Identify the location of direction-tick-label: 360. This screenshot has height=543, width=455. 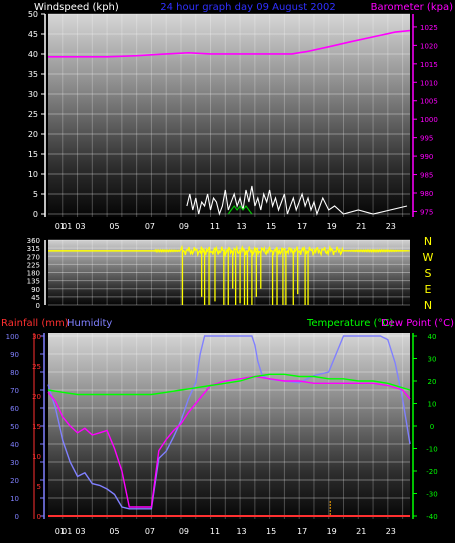
(33, 241).